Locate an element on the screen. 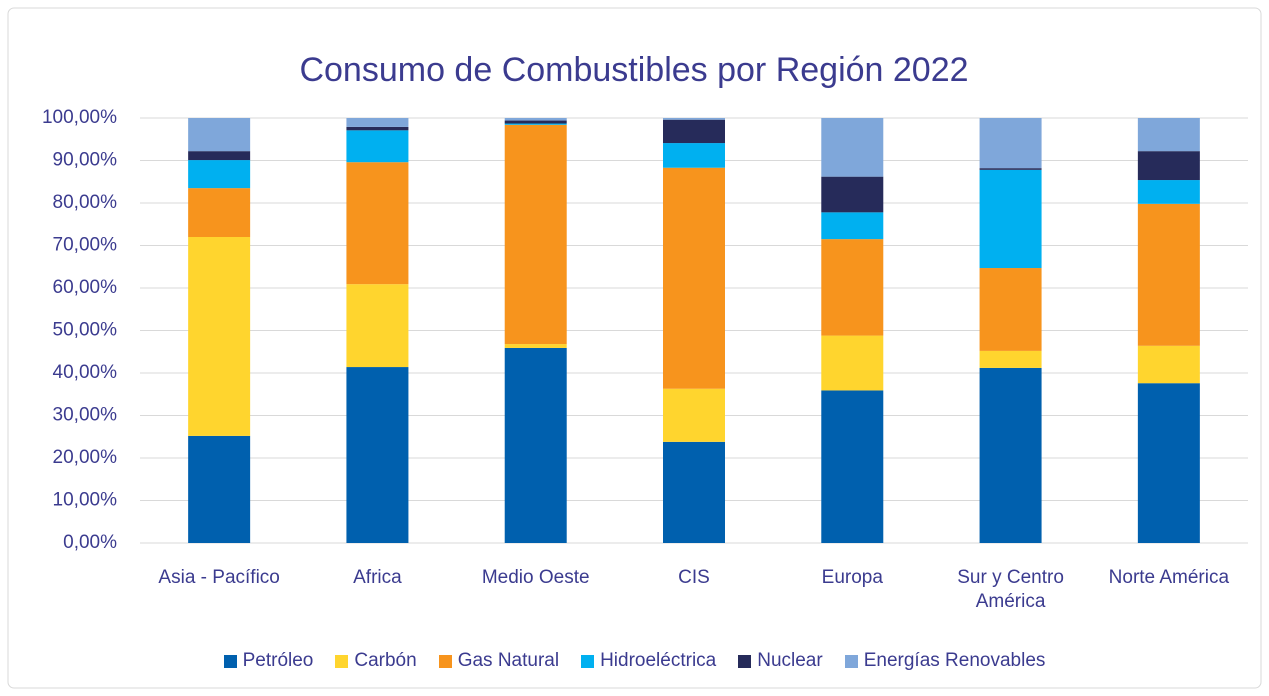 This screenshot has height=696, width=1269. legend-item: Energías Renovables is located at coordinates (945, 661).